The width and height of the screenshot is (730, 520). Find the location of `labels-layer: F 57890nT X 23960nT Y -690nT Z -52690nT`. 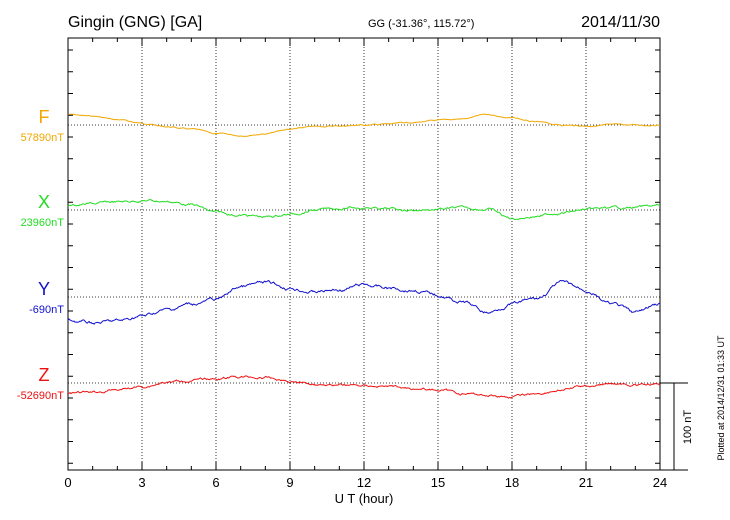

labels-layer: F 57890nT X 23960nT Y -690nT Z -52690nT is located at coordinates (40, 254).